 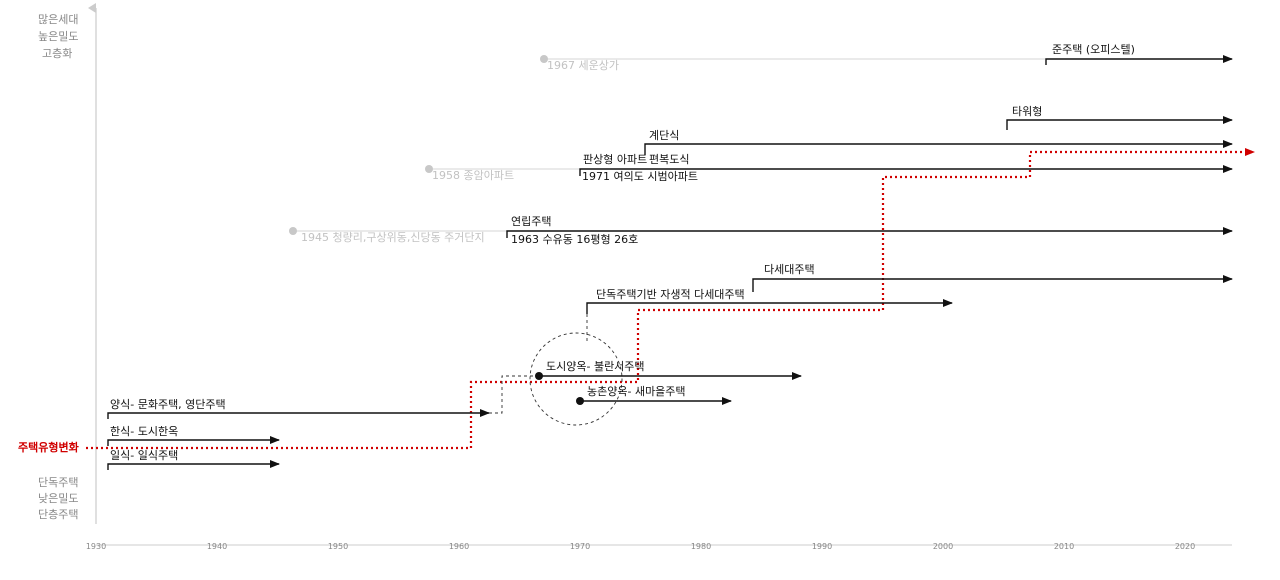 I want to click on tick-label-1940: 1940, so click(x=217, y=546).